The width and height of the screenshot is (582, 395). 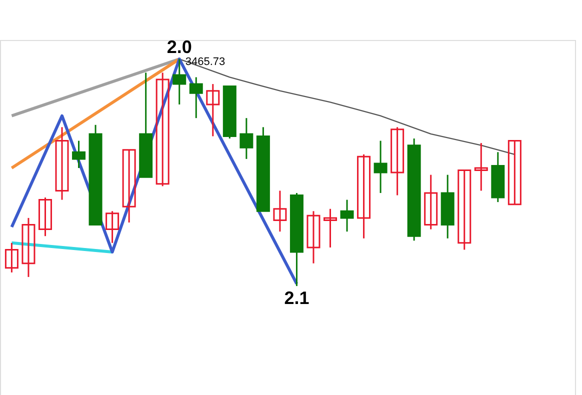 What do you see at coordinates (179, 47) in the screenshot?
I see `text: 2.0` at bounding box center [179, 47].